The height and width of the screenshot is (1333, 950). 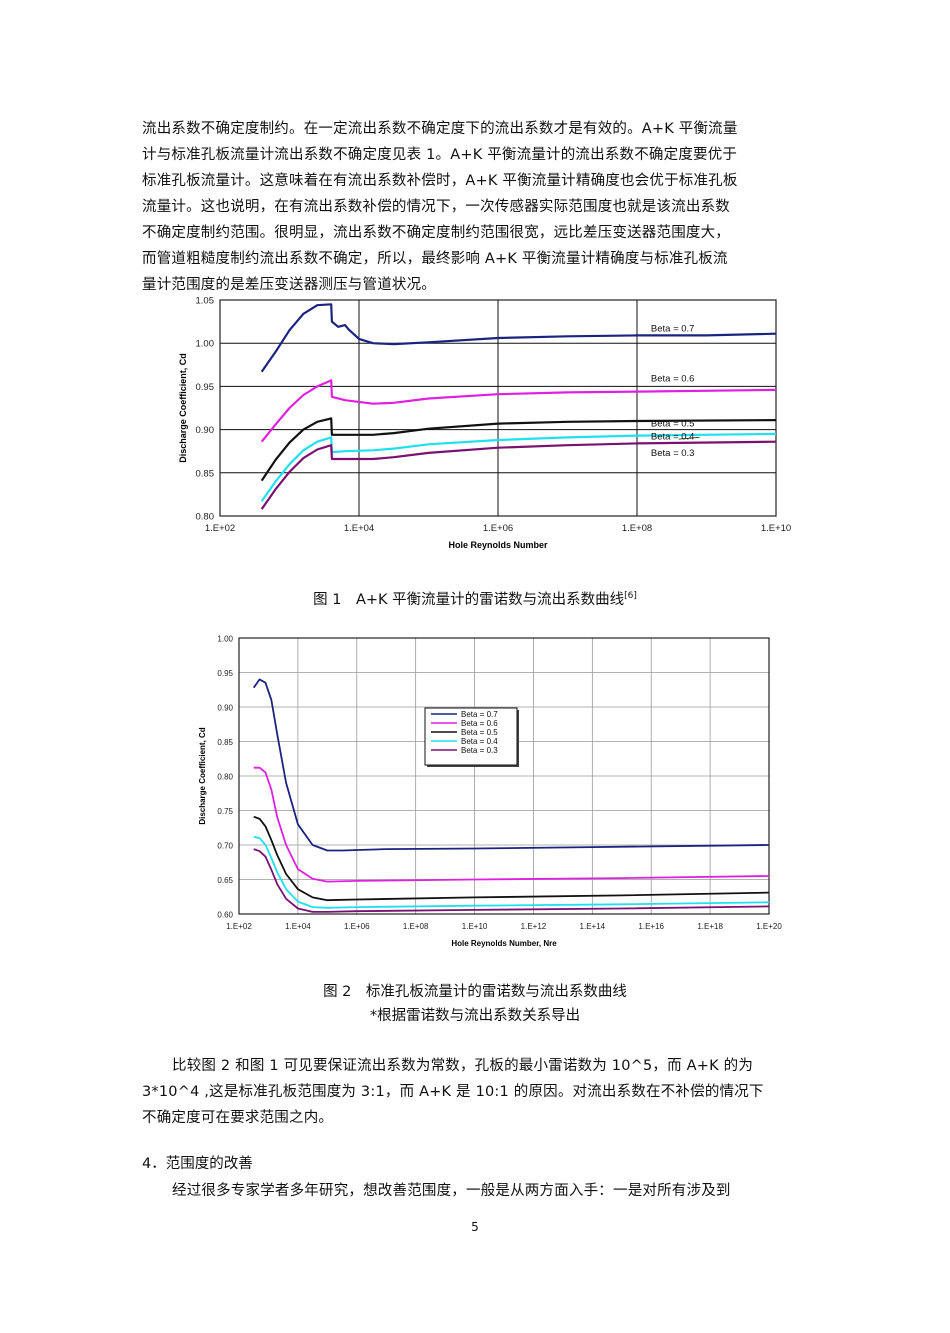 I want to click on figure2-caption: 图 2 标准孔板流量计的雷诺数与流出系数曲线 *根据雷诺数与流出系数关系导出, so click(x=475, y=1004).